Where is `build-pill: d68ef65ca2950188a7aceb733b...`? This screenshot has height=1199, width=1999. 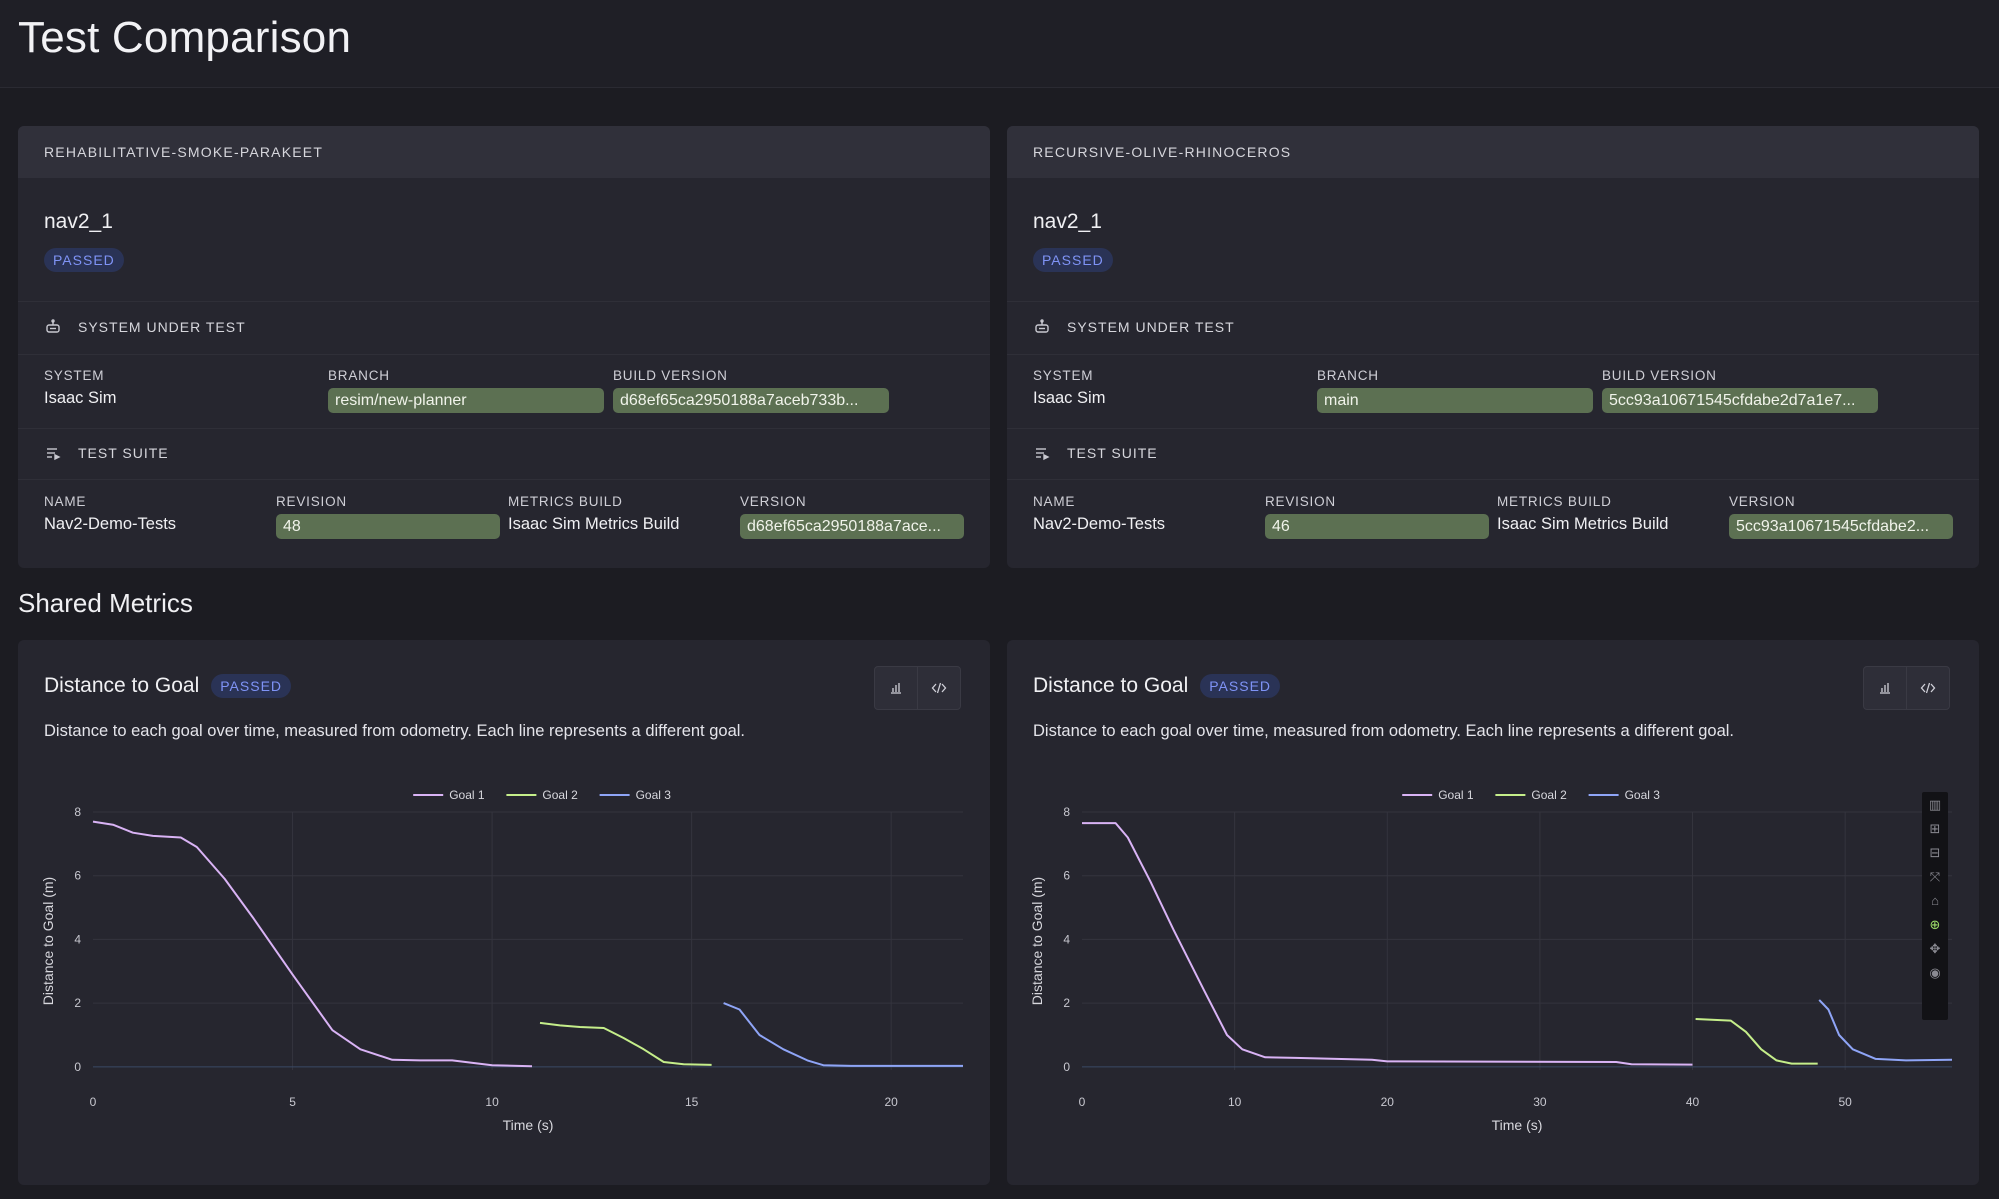 build-pill: d68ef65ca2950188a7aceb733b... is located at coordinates (751, 400).